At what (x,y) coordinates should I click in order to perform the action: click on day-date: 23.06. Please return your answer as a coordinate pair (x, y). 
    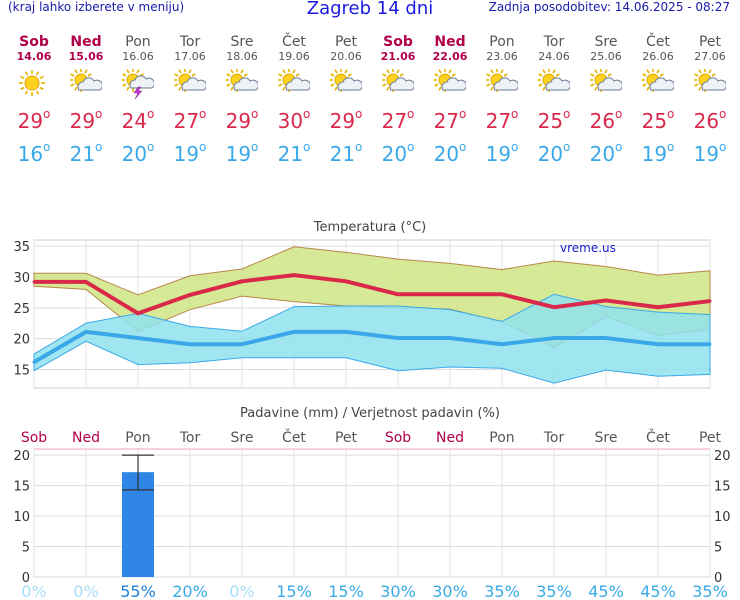
    Looking at the image, I should click on (502, 56).